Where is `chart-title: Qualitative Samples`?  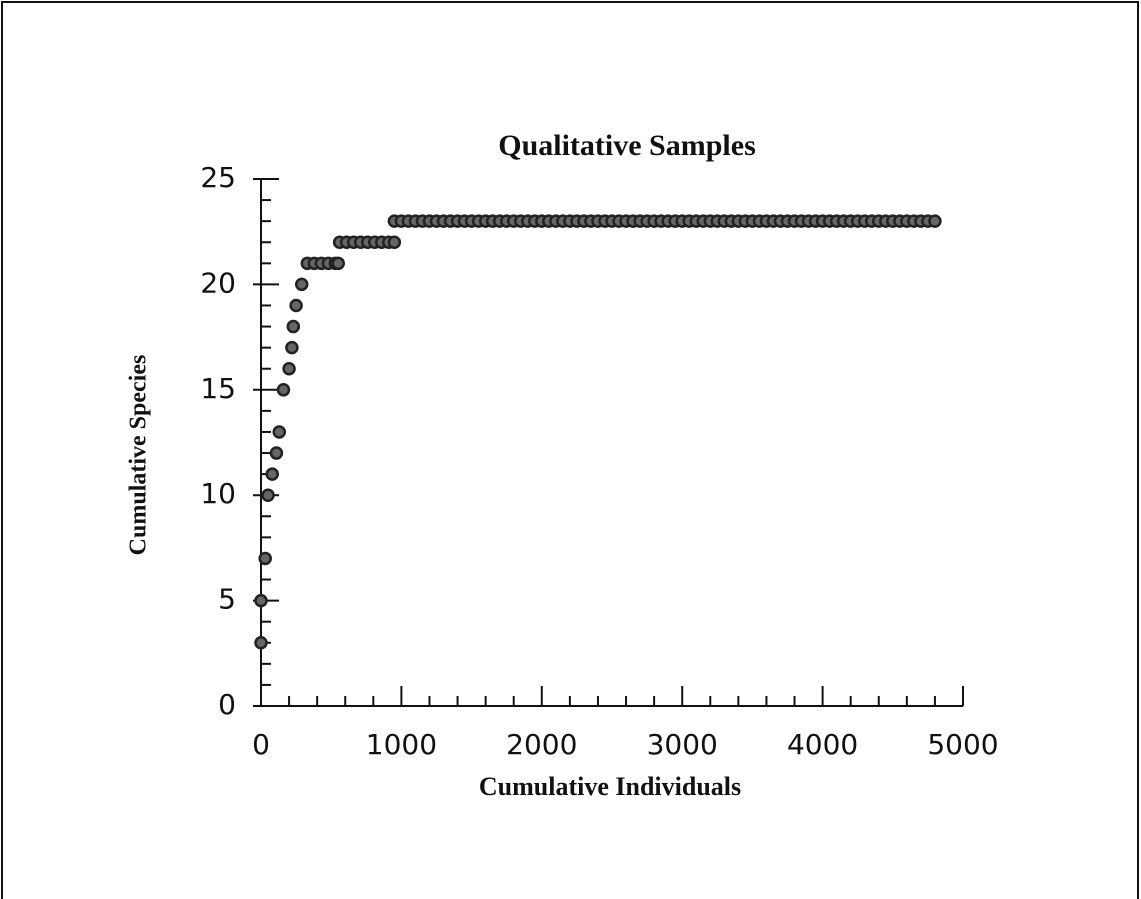 chart-title: Qualitative Samples is located at coordinates (627, 145).